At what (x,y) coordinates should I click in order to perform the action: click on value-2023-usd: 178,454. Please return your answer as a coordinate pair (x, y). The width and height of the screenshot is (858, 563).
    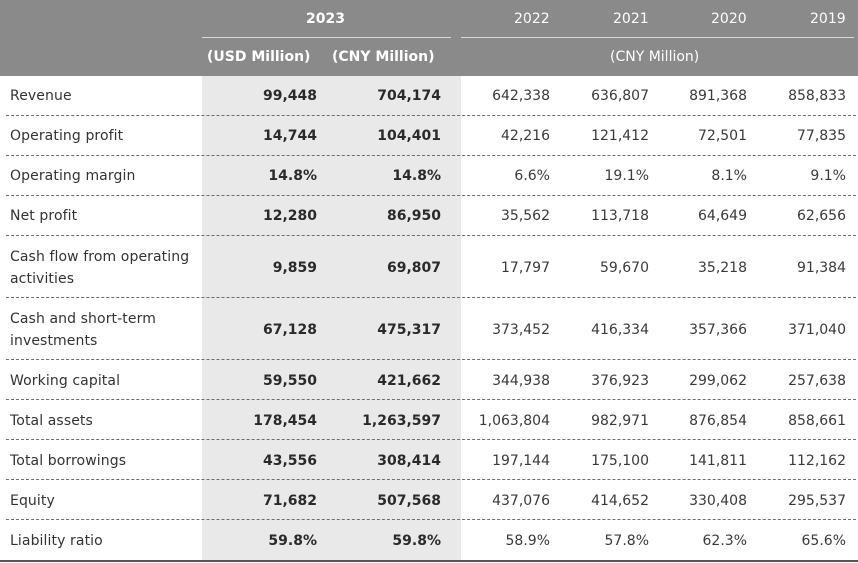
    Looking at the image, I should click on (285, 421).